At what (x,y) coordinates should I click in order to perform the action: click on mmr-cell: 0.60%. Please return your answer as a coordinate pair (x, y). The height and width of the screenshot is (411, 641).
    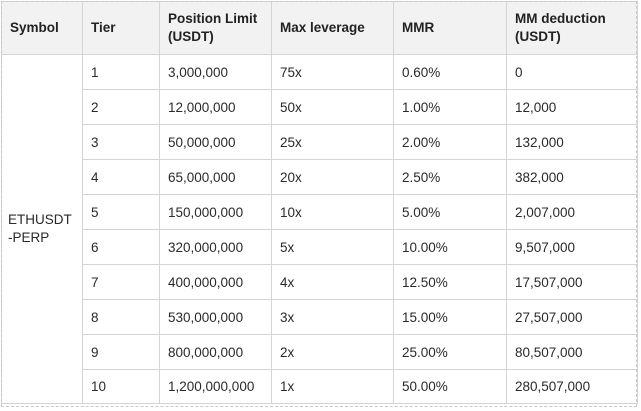
    Looking at the image, I should click on (450, 72).